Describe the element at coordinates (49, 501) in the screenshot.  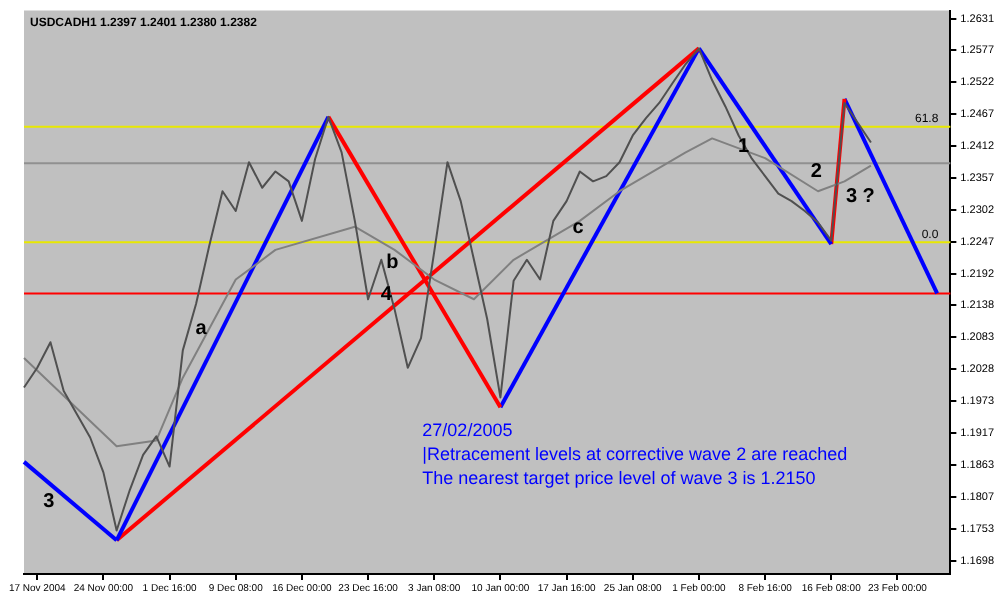
I see `series-label: 3` at that location.